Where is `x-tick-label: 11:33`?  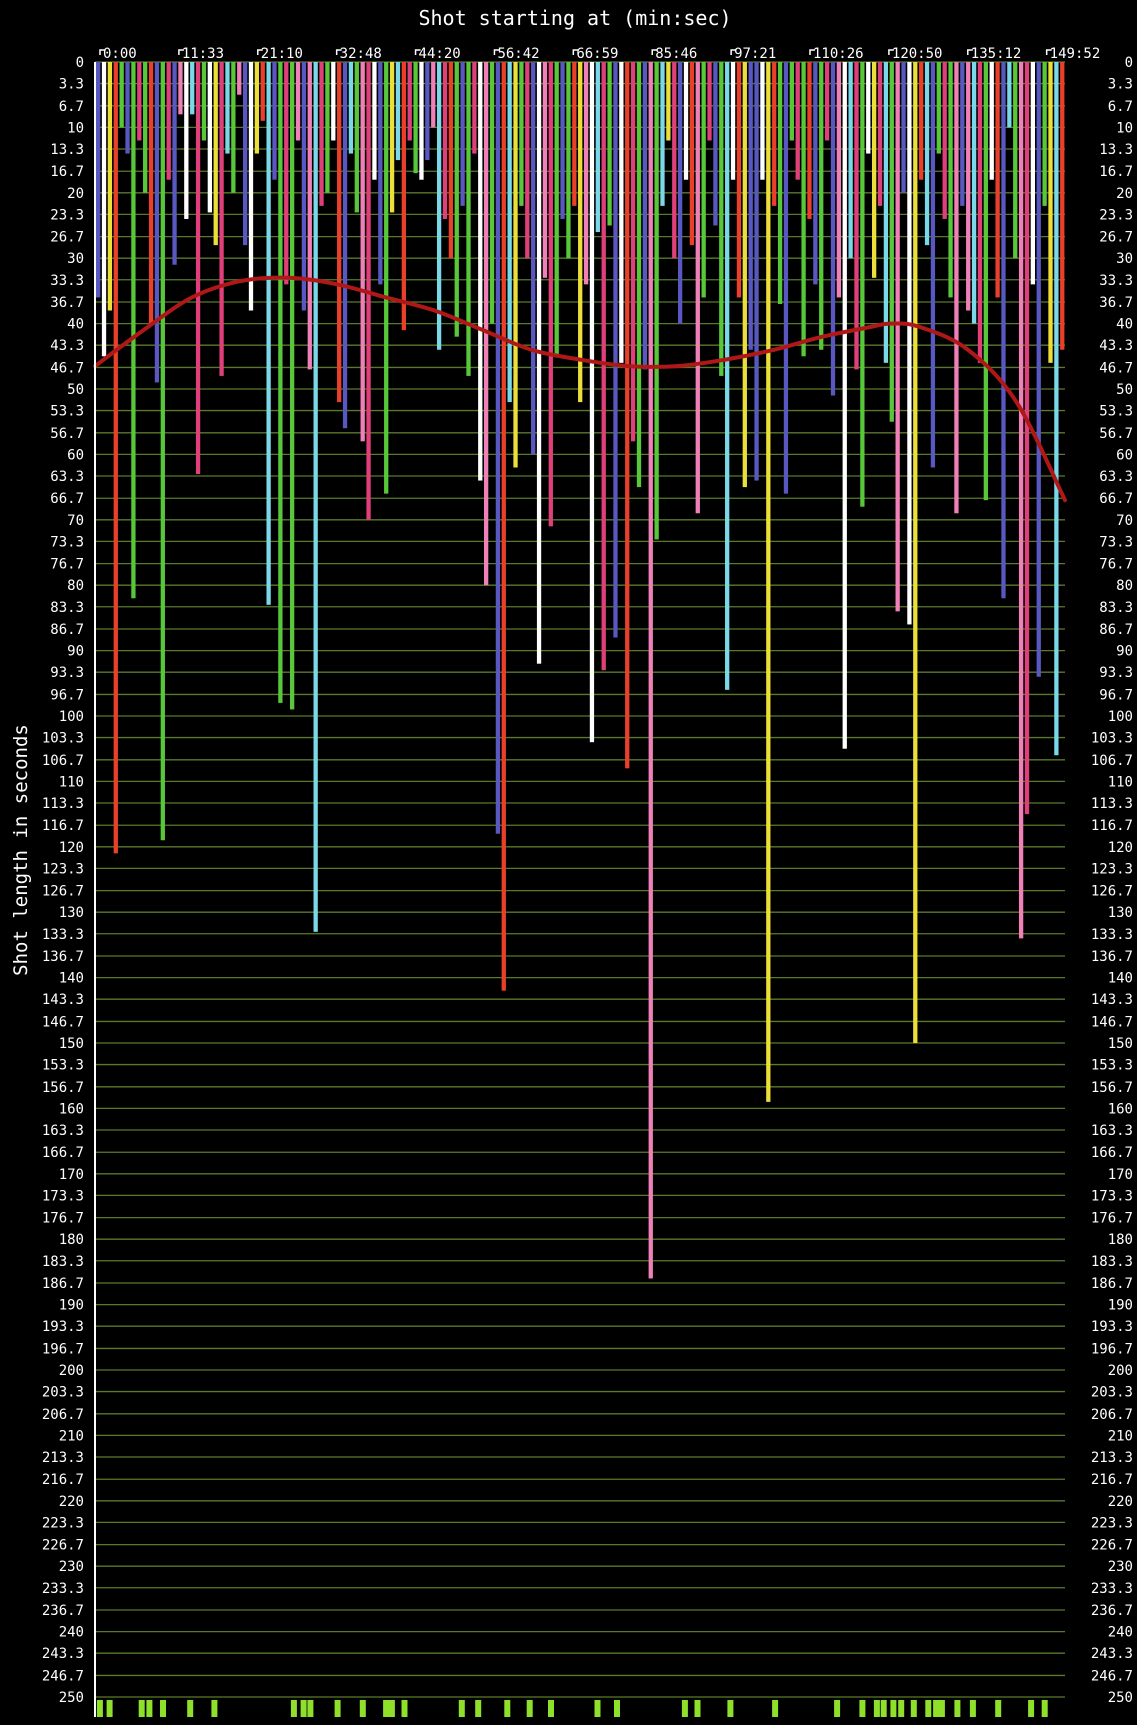
x-tick-label: 11:33 is located at coordinates (203, 54).